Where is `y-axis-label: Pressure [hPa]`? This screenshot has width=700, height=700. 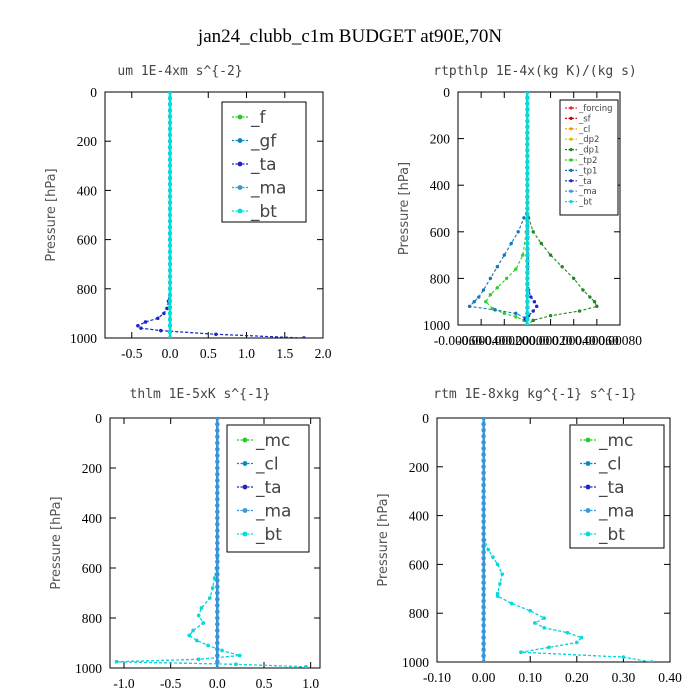
y-axis-label: Pressure [hPa] is located at coordinates (404, 208).